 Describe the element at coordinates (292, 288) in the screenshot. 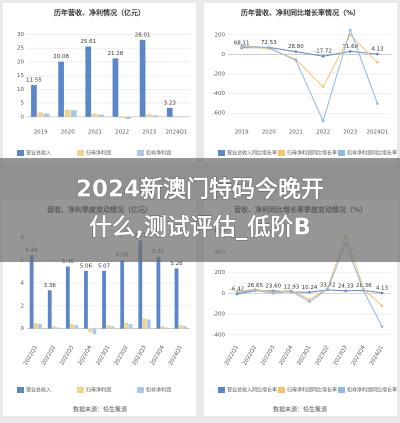

I see `value-label: 12.93` at that location.